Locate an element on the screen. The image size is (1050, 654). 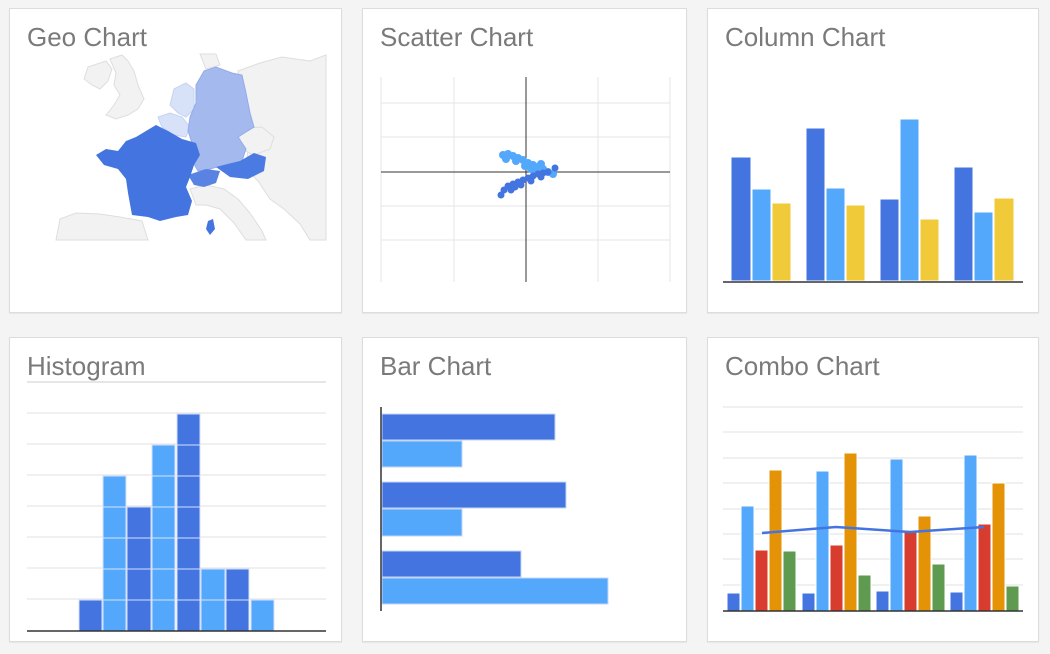
column-chart-card: Column Chart is located at coordinates (873, 160).